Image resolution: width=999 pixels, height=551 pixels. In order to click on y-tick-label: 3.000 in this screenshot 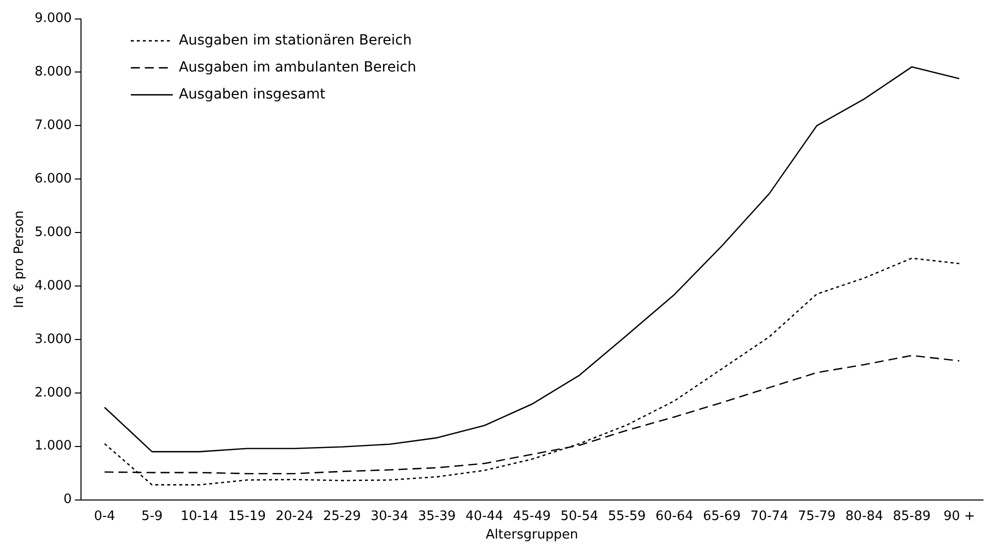, I will do `click(53, 339)`.